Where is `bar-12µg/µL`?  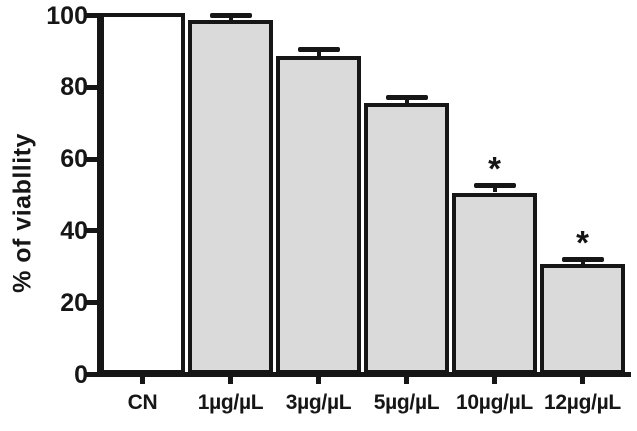 bar-12µg/µL is located at coordinates (582, 319).